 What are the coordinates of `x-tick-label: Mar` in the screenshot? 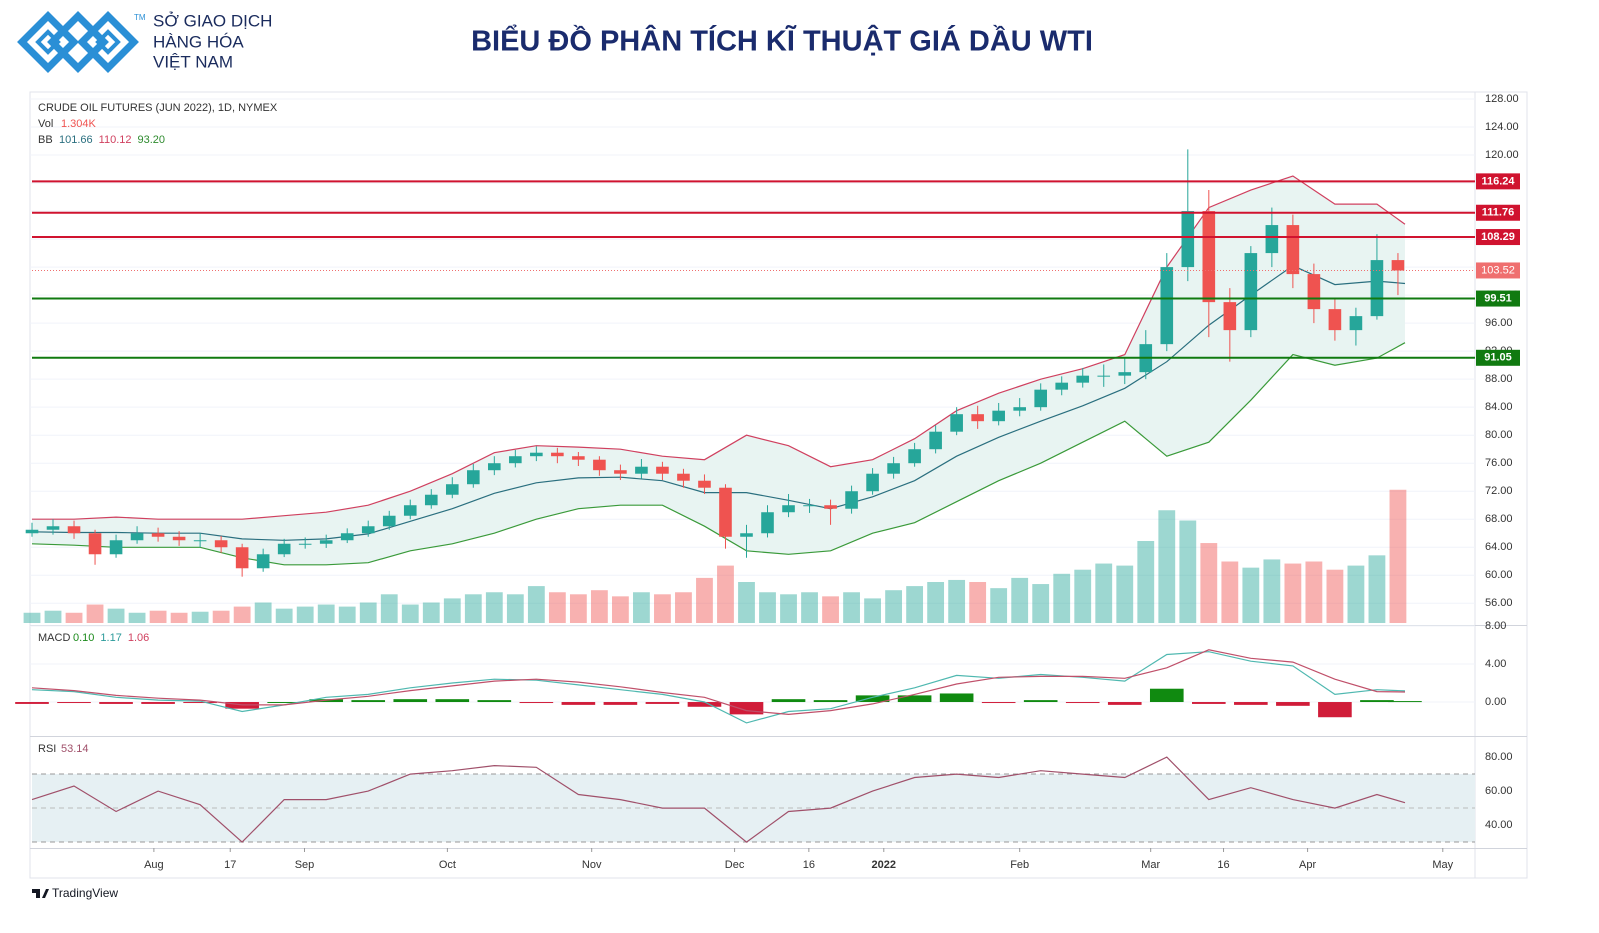 It's located at (1150, 865).